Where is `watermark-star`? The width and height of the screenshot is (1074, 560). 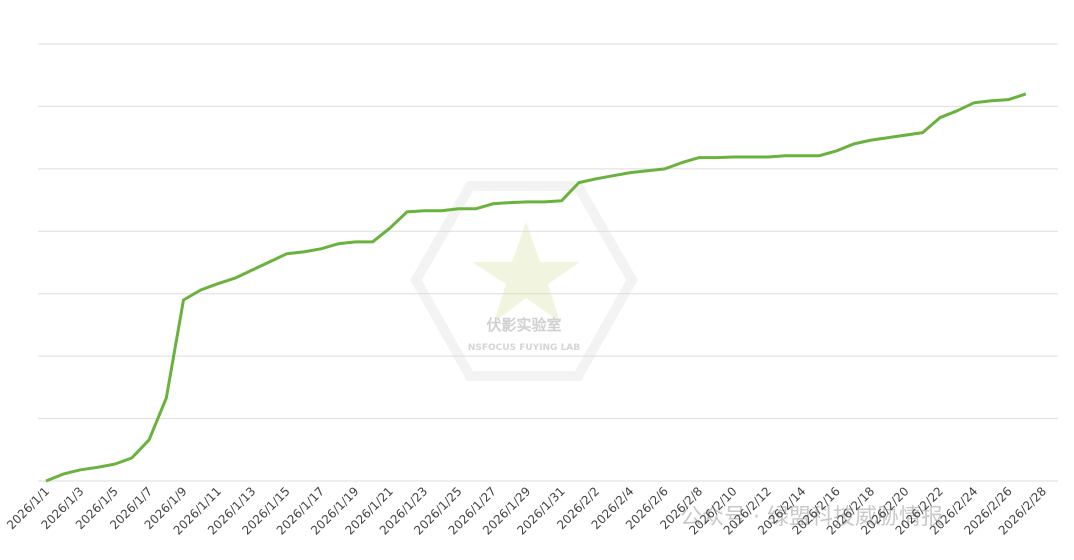 watermark-star is located at coordinates (526, 272).